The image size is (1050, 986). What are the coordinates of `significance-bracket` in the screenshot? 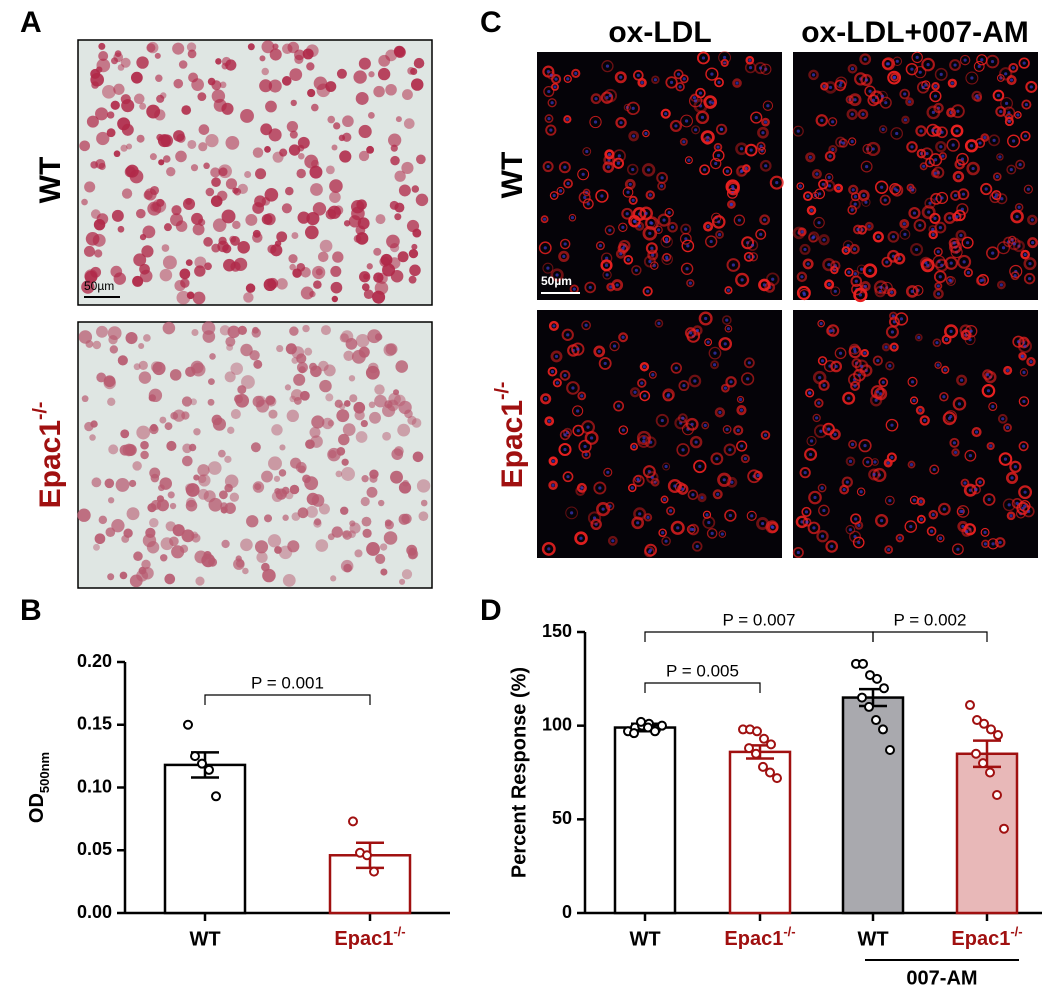 It's located at (930, 636).